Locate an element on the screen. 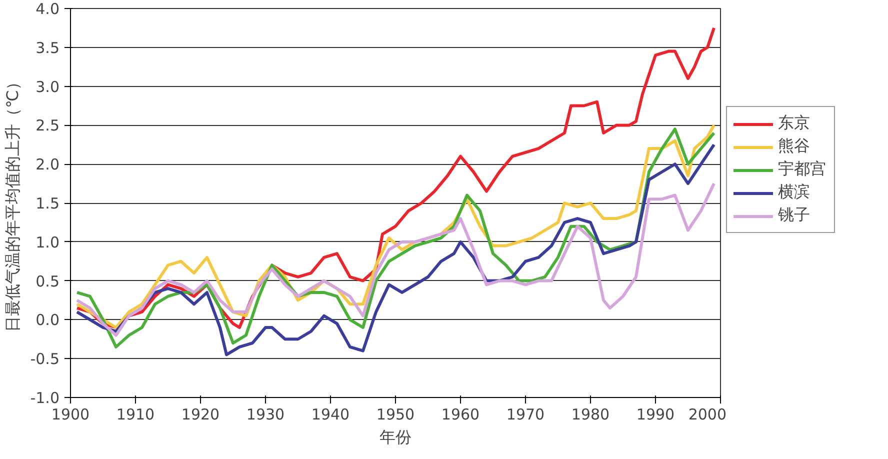 This screenshot has height=459, width=888. y-tick-label: 2.5 is located at coordinates (48, 125).